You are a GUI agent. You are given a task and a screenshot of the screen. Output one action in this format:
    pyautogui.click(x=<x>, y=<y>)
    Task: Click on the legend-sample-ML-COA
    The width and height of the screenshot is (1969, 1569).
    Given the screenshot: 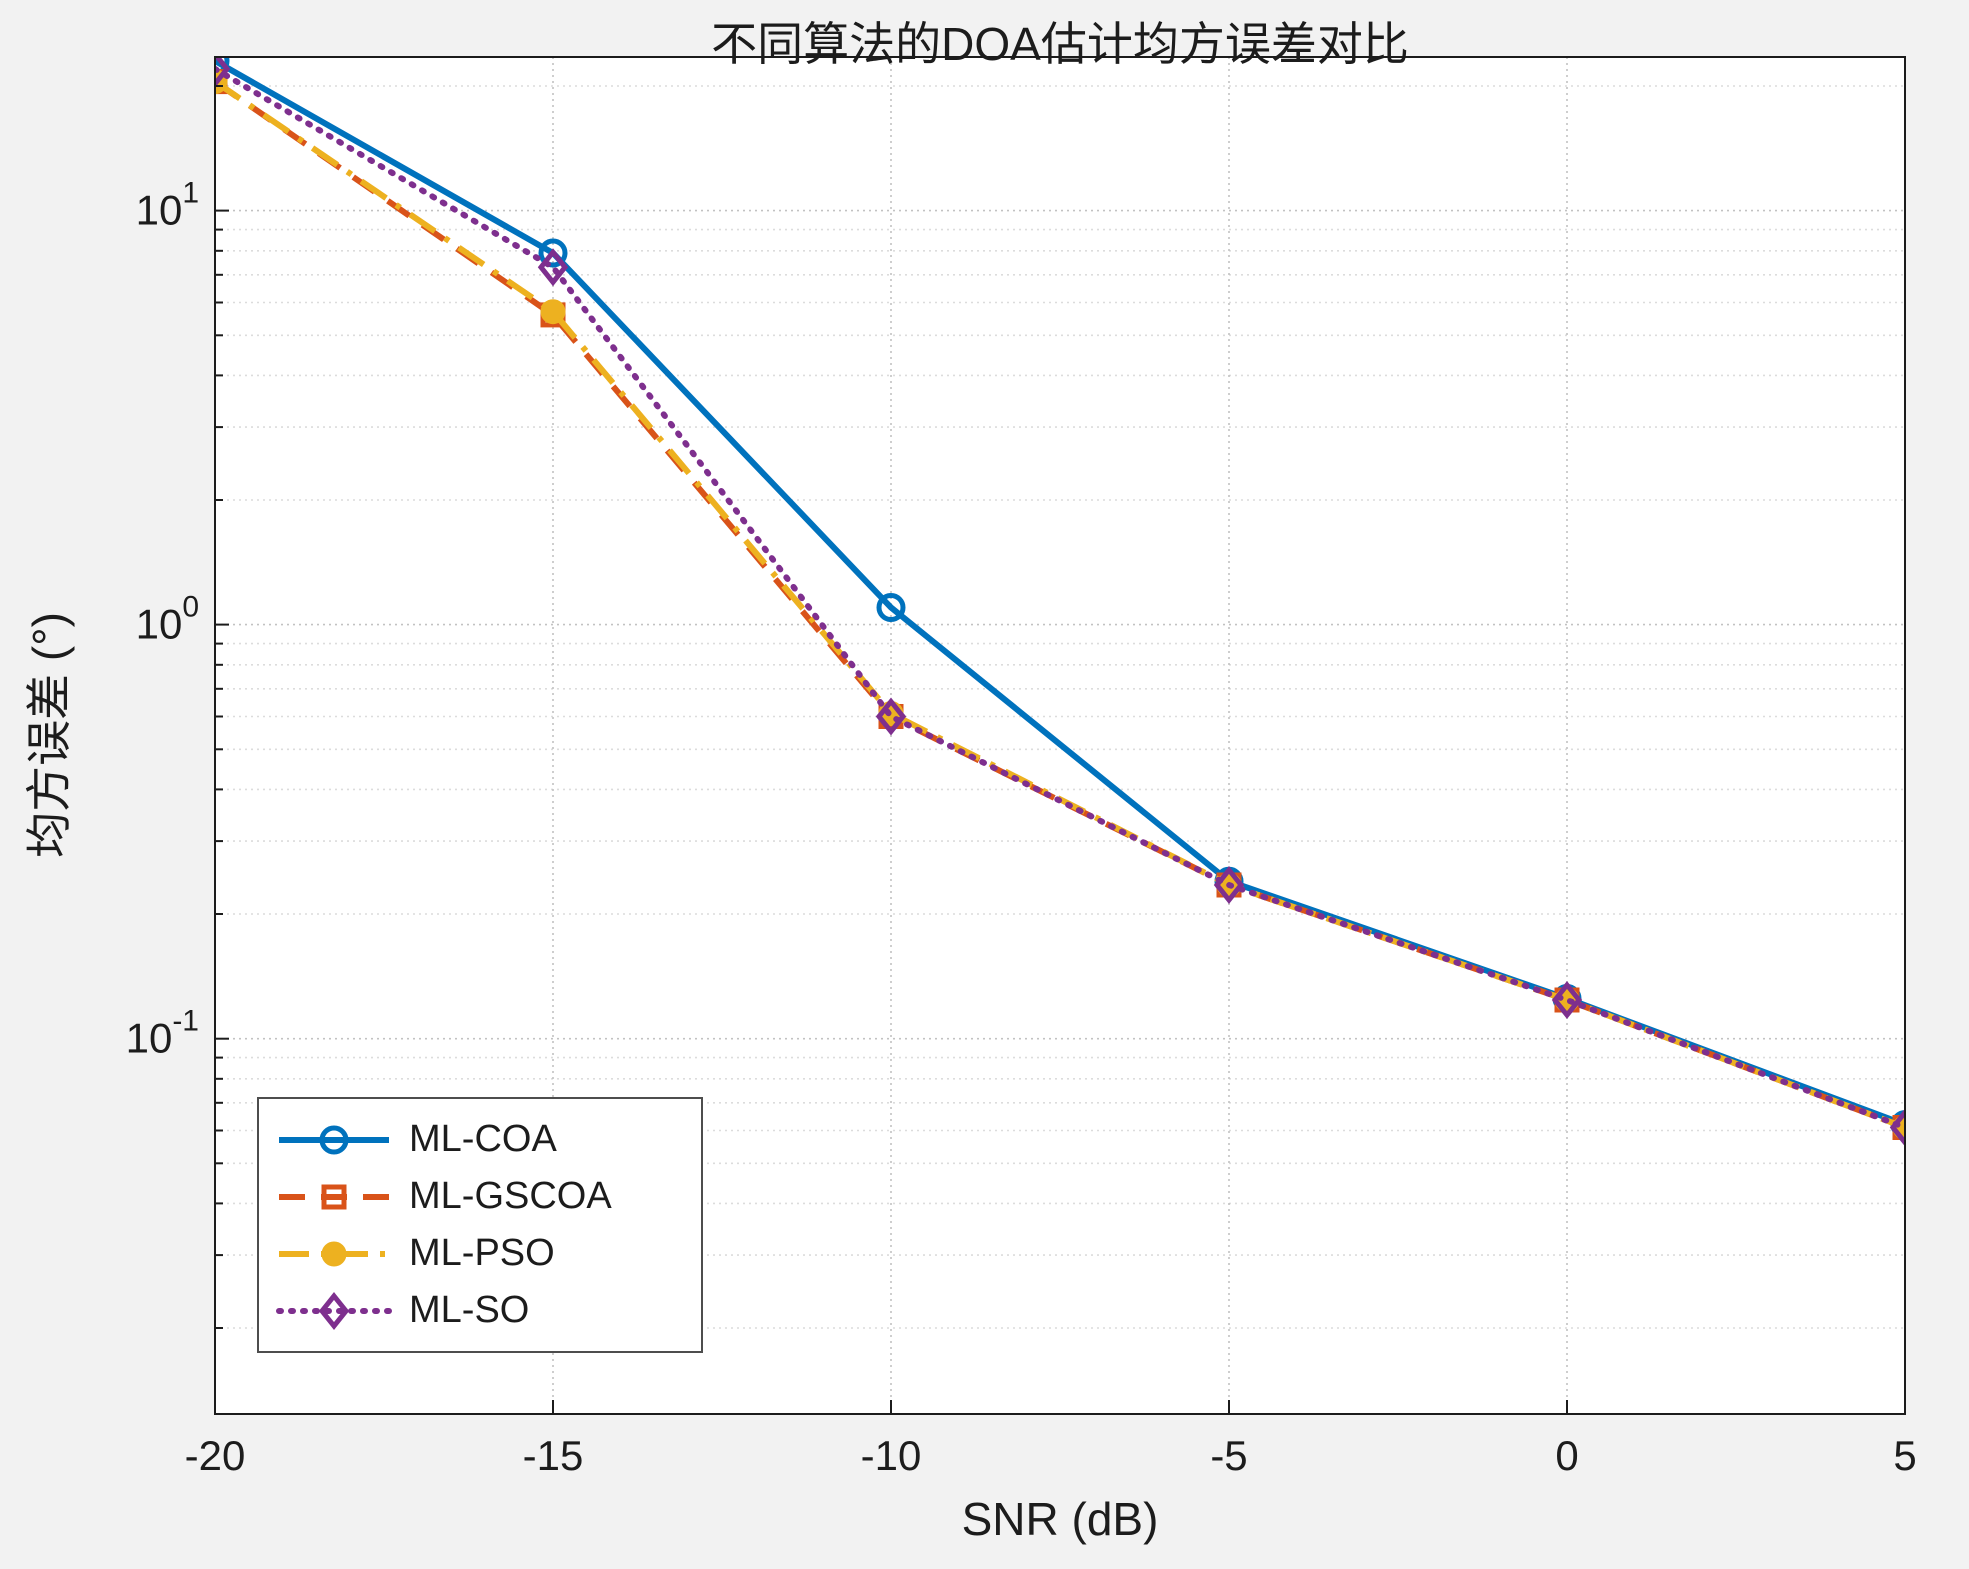 What is the action you would take?
    pyautogui.click(x=334, y=1139)
    